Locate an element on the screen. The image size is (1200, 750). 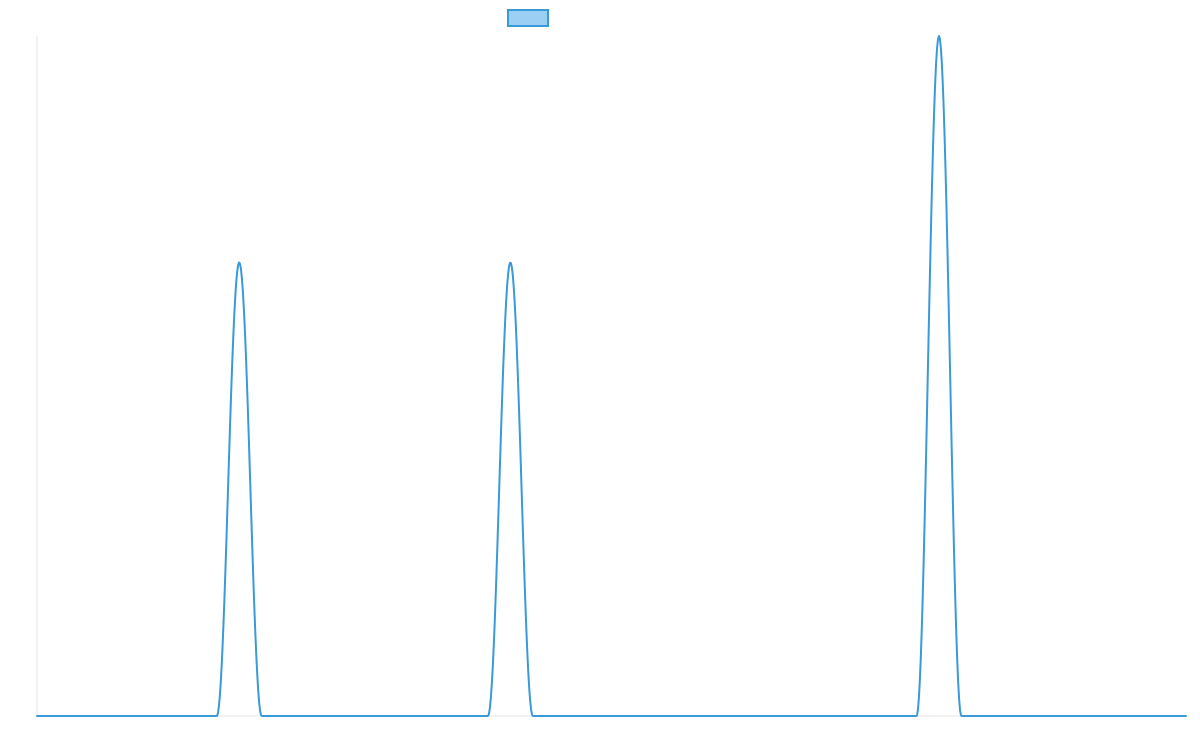
legend is located at coordinates (528, 18).